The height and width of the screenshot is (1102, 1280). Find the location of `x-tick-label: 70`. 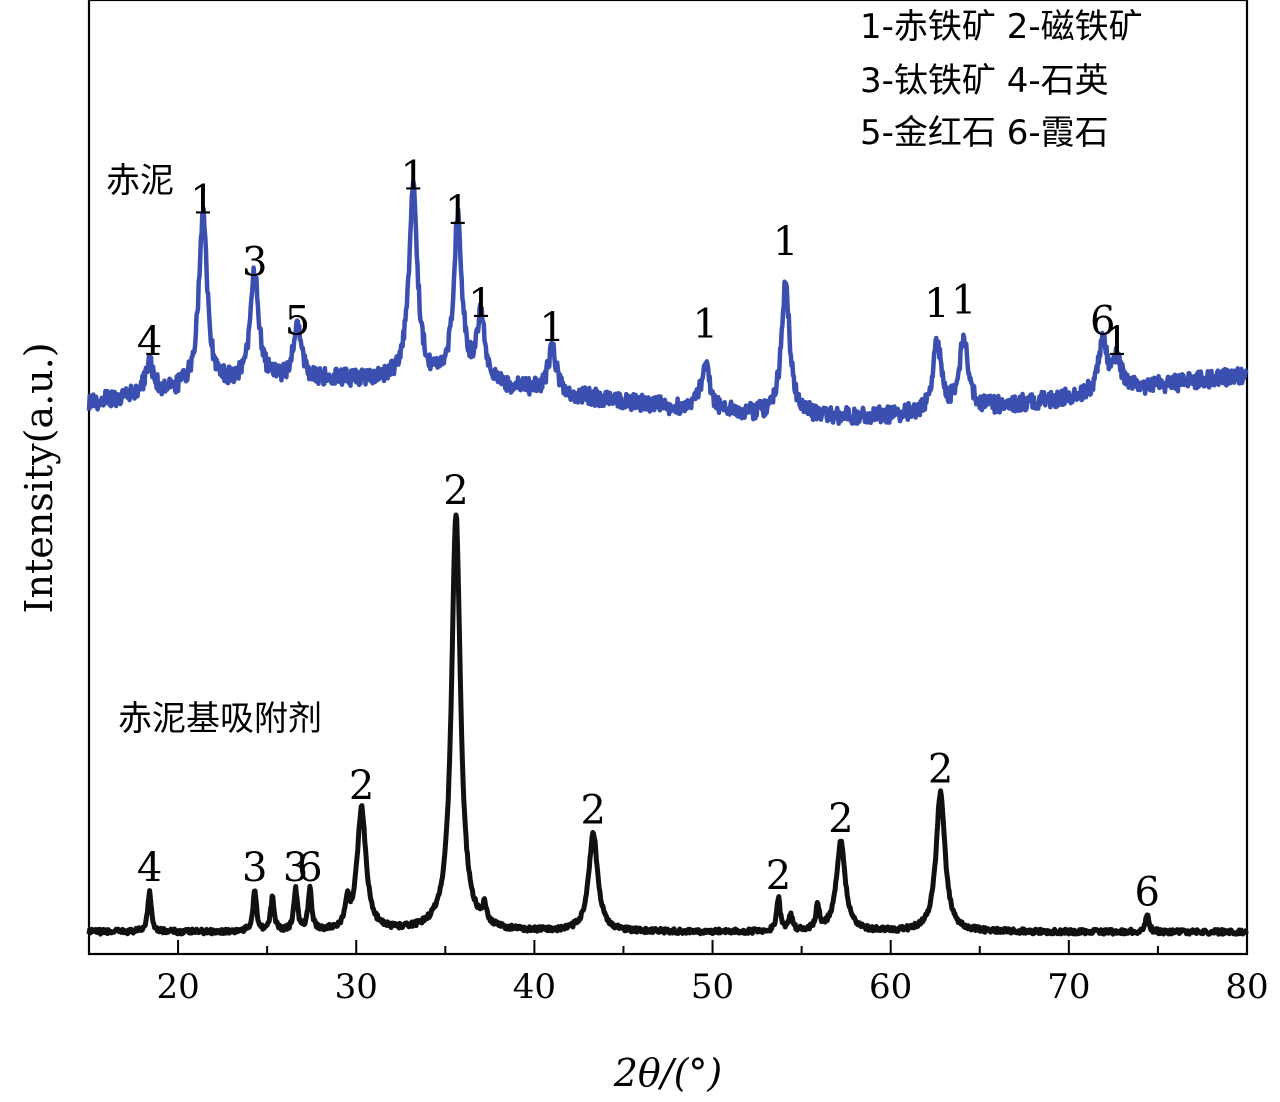

x-tick-label: 70 is located at coordinates (1068, 987).